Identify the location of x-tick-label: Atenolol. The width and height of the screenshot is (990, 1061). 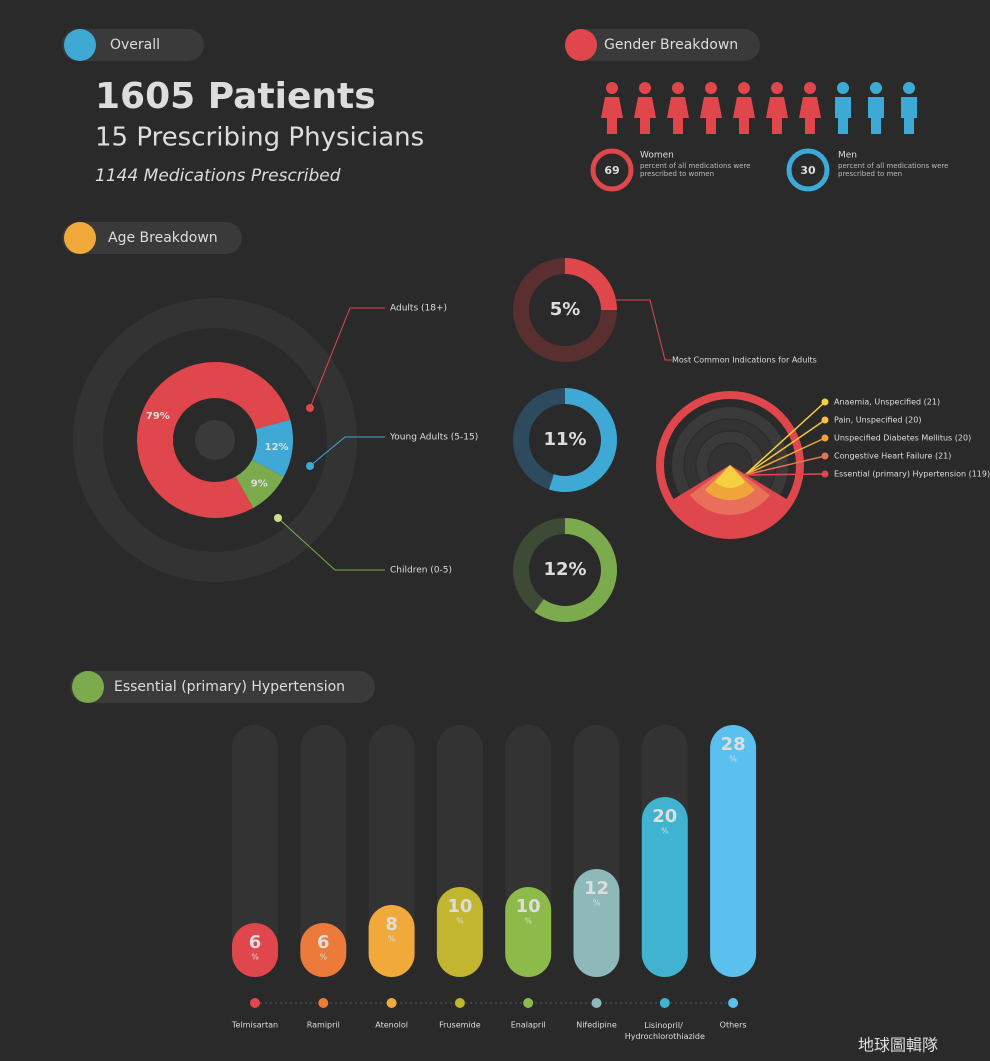
(391, 1025).